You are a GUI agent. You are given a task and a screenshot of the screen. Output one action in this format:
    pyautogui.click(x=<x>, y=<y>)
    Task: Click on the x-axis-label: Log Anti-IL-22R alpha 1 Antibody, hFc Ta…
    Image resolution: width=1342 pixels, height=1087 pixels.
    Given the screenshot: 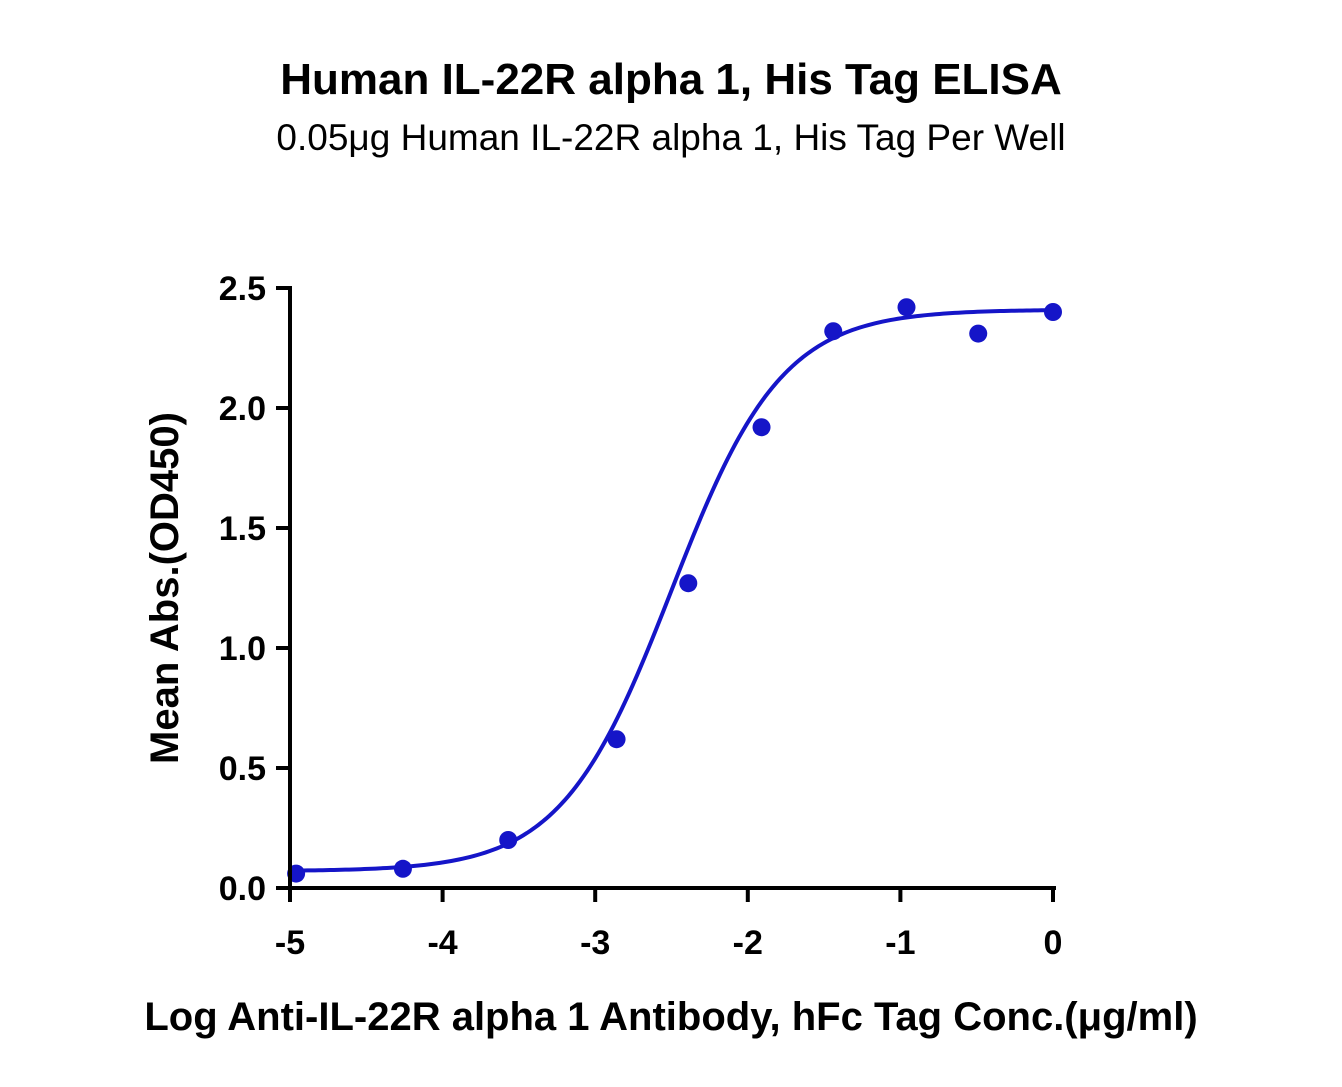 What is the action you would take?
    pyautogui.click(x=670, y=1017)
    